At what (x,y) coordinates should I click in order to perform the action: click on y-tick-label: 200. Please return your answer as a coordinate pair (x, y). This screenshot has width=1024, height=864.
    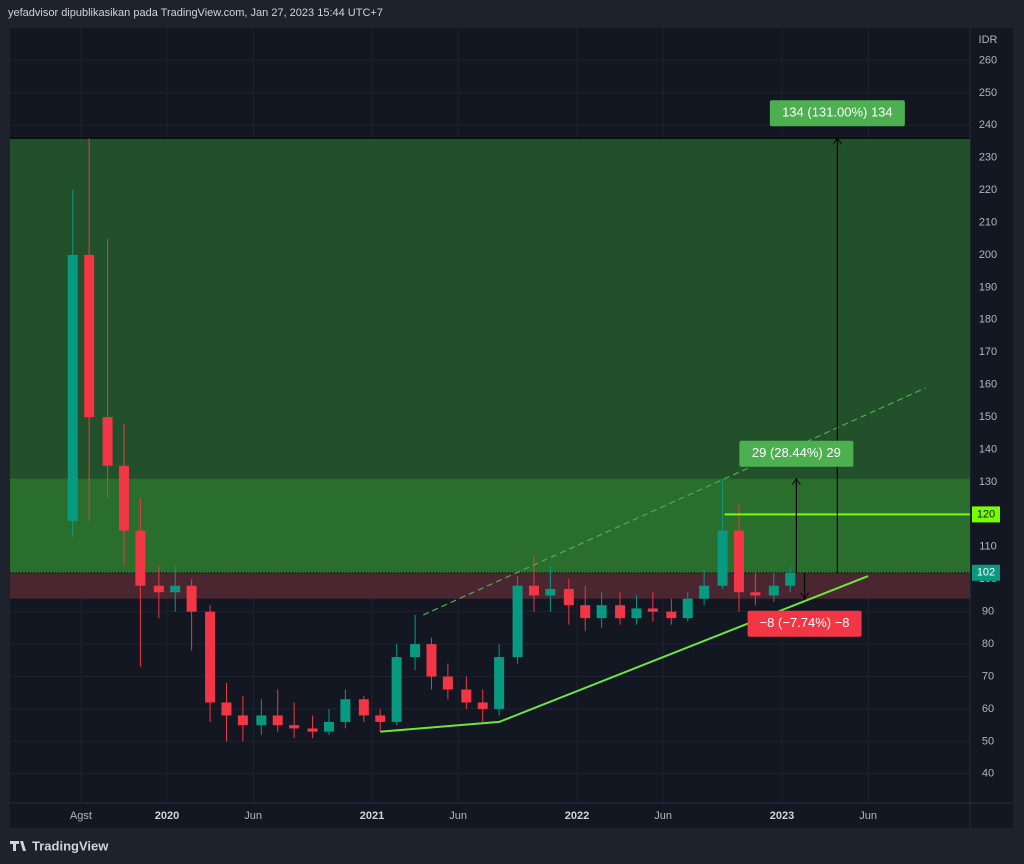
    Looking at the image, I should click on (988, 255).